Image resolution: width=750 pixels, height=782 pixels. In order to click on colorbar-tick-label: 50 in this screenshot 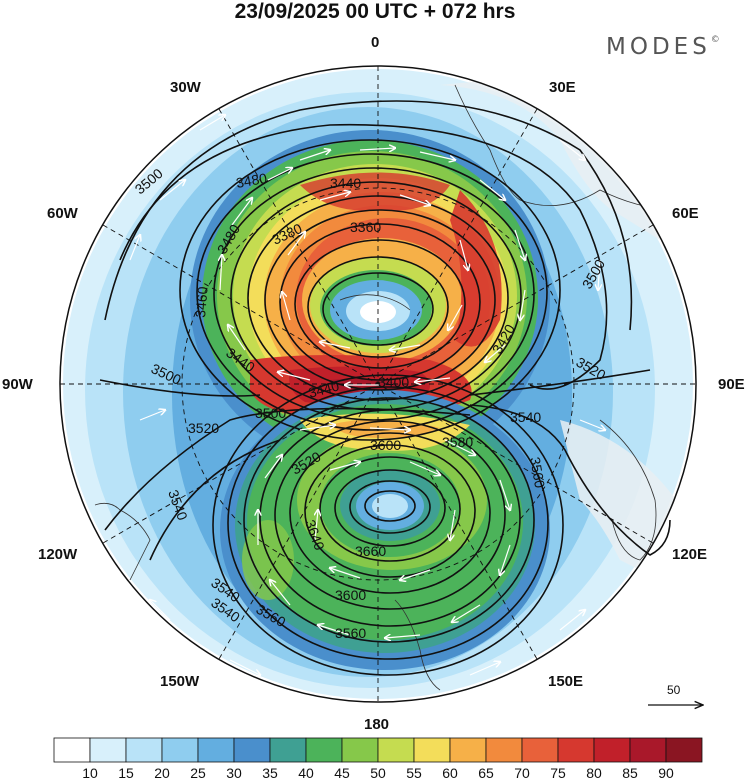, I will do `click(378, 773)`.